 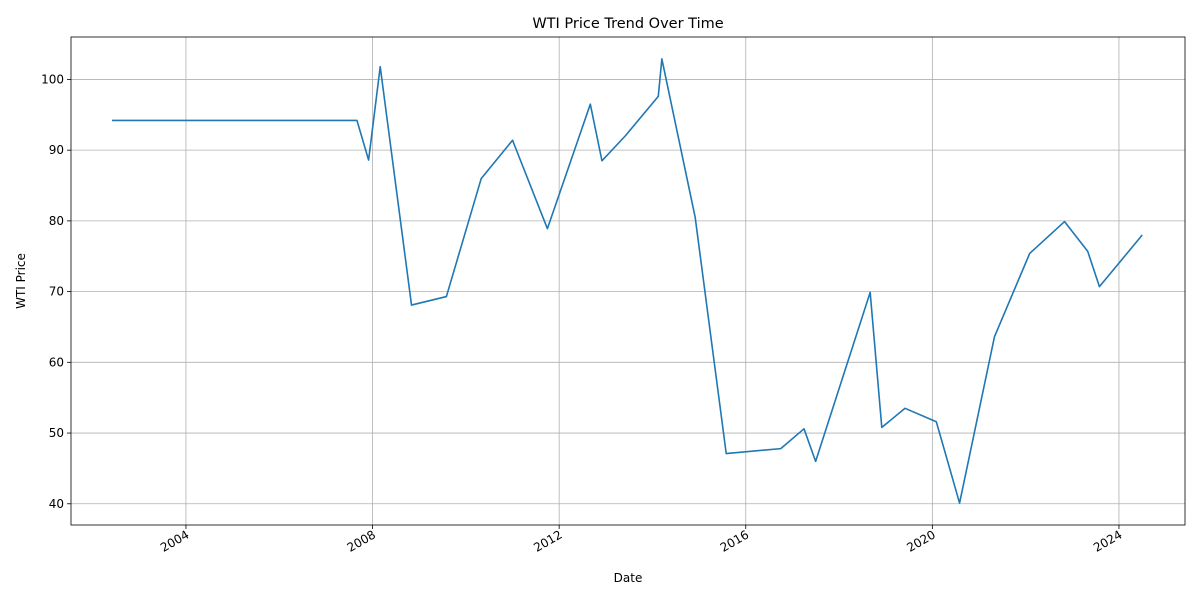 I want to click on y-tick-label: 50, so click(x=56, y=433).